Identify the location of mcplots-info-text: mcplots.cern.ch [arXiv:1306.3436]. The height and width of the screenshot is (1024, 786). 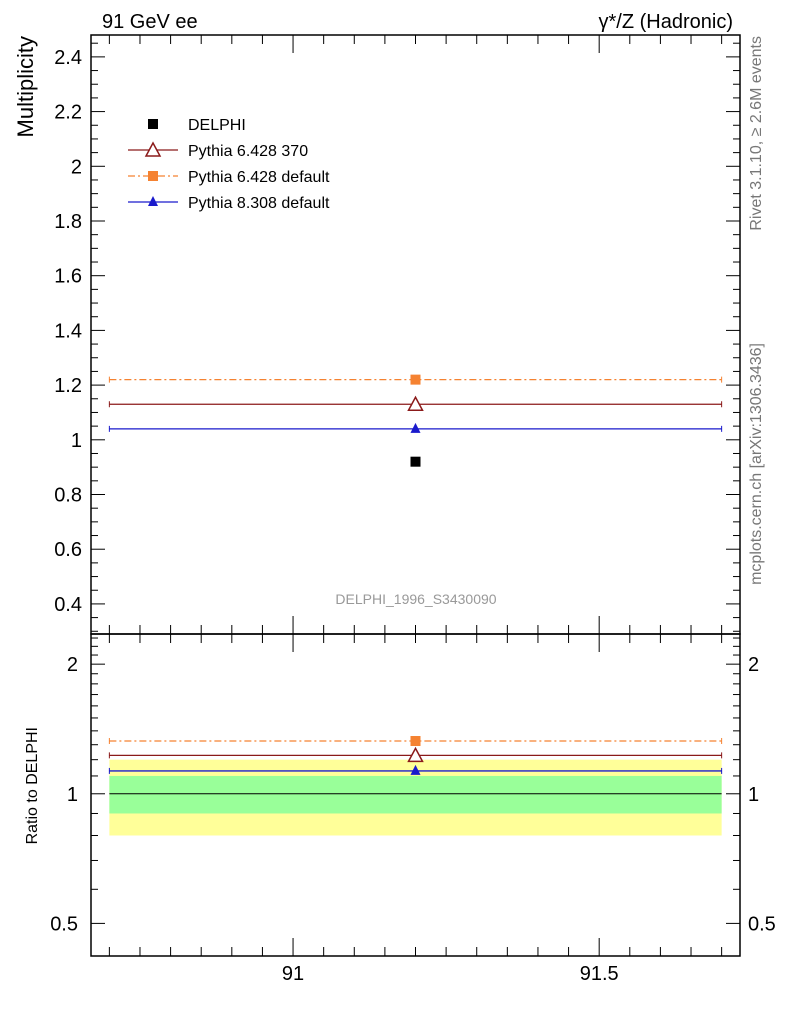
(756, 464).